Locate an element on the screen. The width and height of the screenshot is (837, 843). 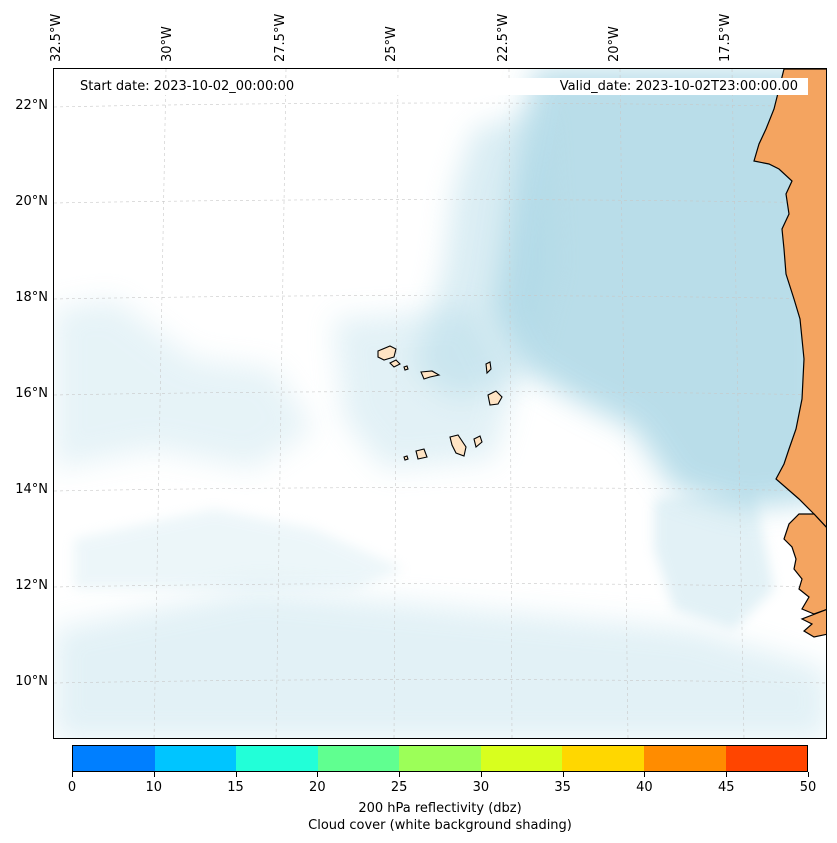
gridline-lat-12n is located at coordinates (440, 585).